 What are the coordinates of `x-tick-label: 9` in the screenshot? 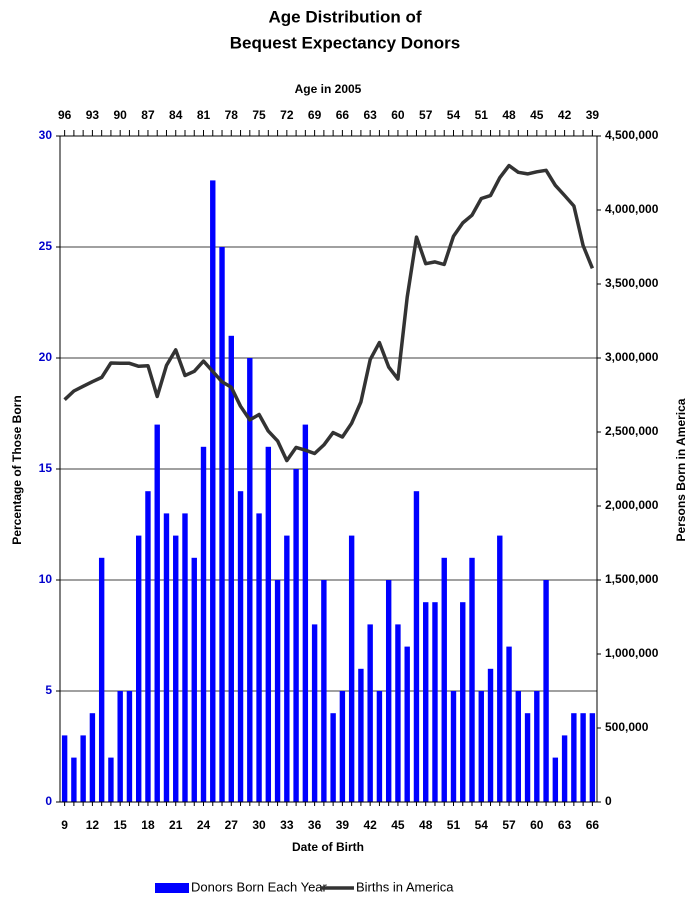 It's located at (64, 825).